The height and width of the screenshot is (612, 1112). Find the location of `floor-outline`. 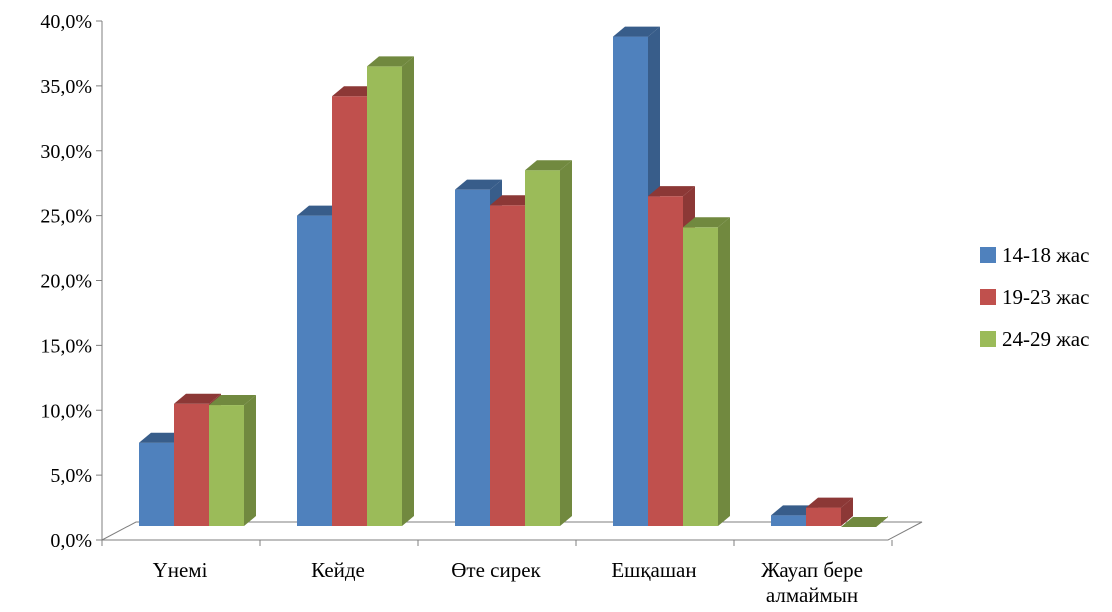

floor-outline is located at coordinates (512, 531).